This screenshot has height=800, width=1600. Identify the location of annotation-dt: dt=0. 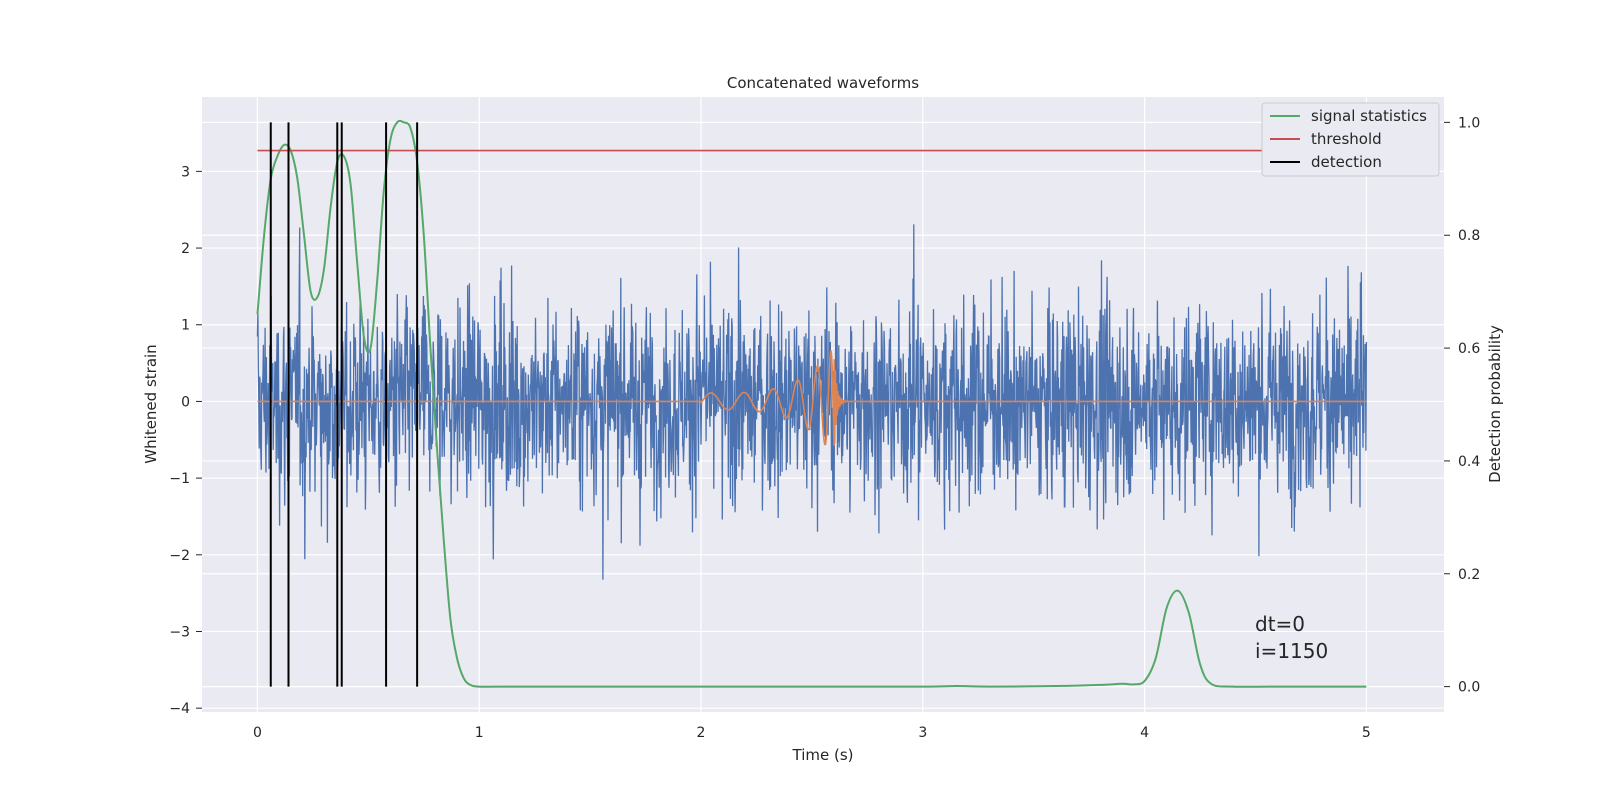
(1280, 624).